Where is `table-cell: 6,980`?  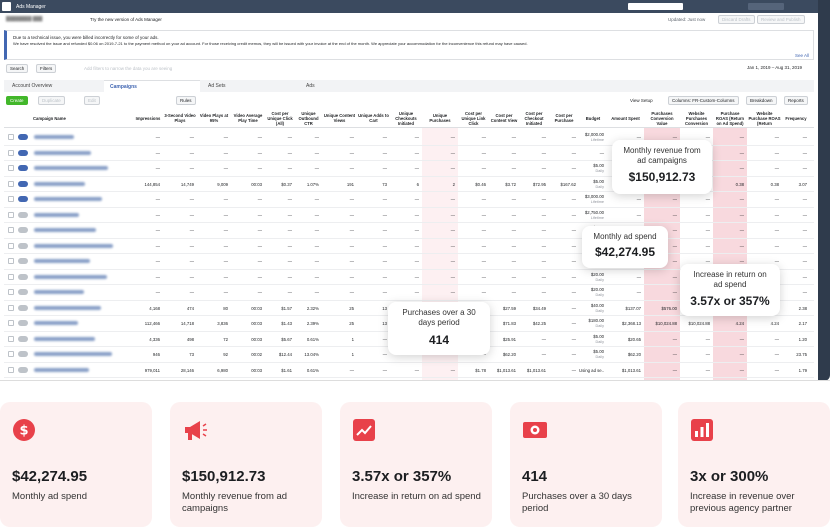 table-cell: 6,980 is located at coordinates (222, 370).